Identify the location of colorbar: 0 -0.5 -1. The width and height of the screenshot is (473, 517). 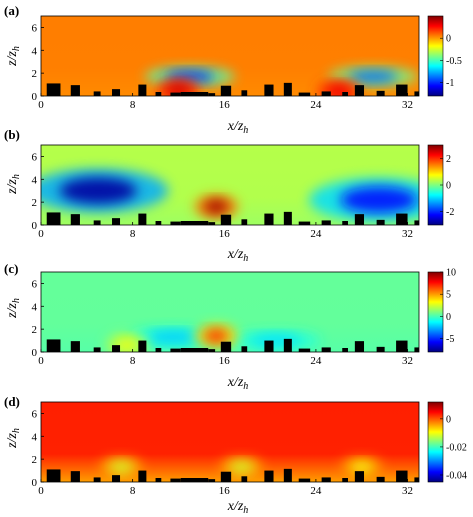
(444, 56).